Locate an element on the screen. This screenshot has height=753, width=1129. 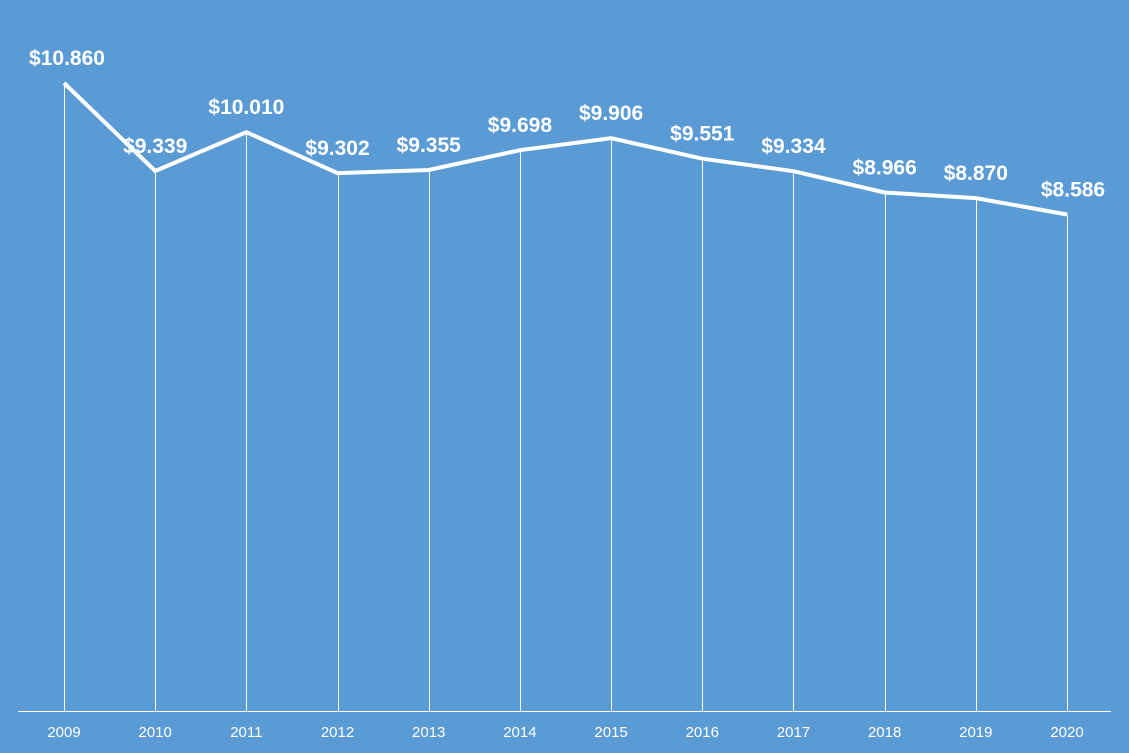
x-tick-label-2014: 2014 is located at coordinates (519, 732).